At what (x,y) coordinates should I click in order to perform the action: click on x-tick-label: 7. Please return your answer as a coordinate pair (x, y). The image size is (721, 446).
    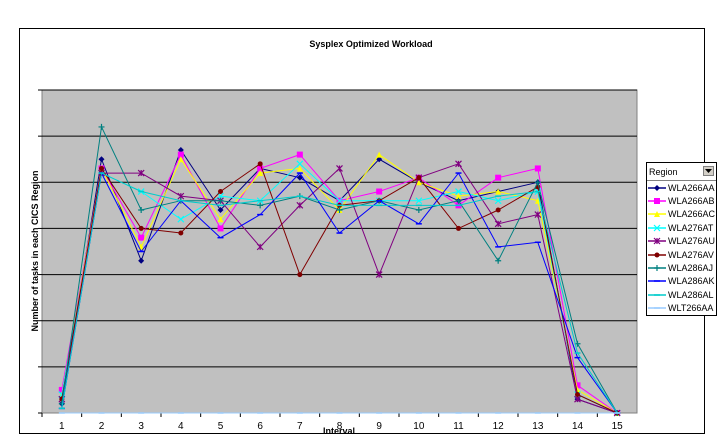
    Looking at the image, I should click on (300, 426).